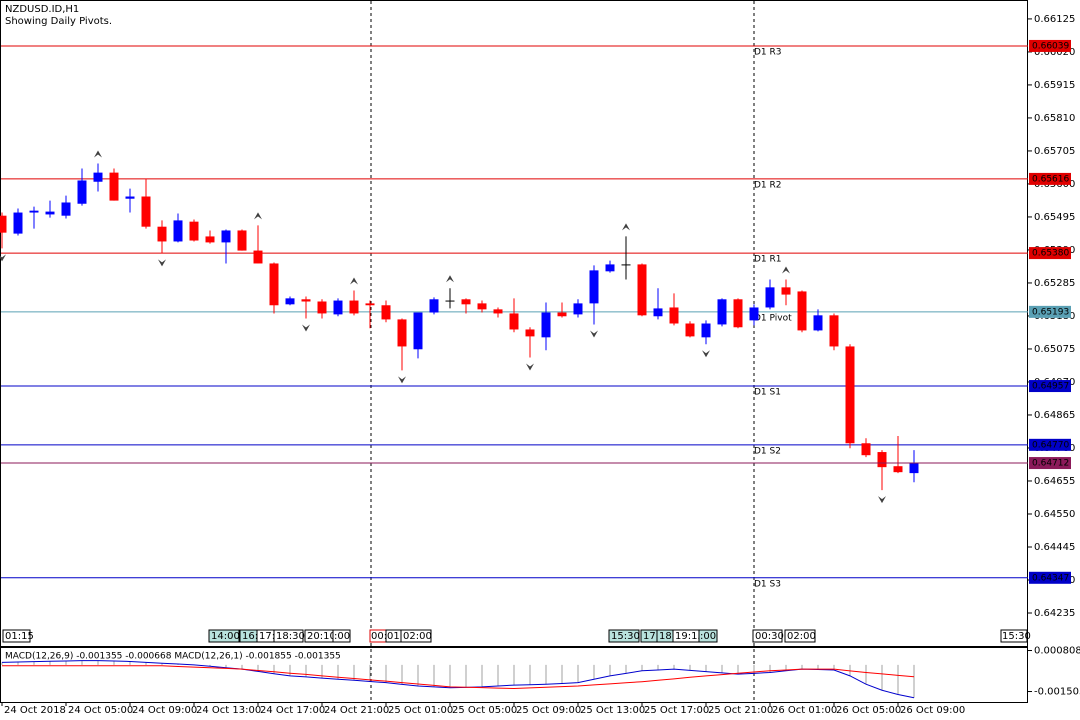 The height and width of the screenshot is (720, 1080). Describe the element at coordinates (1054, 283) in the screenshot. I see `y-tick-label: 0.65285` at that location.